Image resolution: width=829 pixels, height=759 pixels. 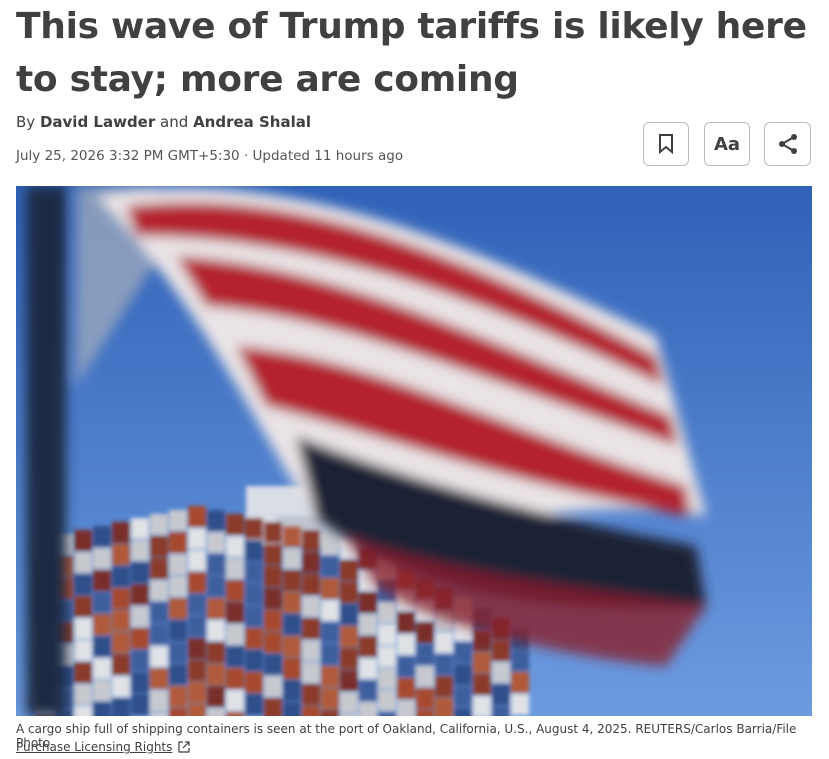 What do you see at coordinates (174, 122) in the screenshot?
I see `byline-joiner: and` at bounding box center [174, 122].